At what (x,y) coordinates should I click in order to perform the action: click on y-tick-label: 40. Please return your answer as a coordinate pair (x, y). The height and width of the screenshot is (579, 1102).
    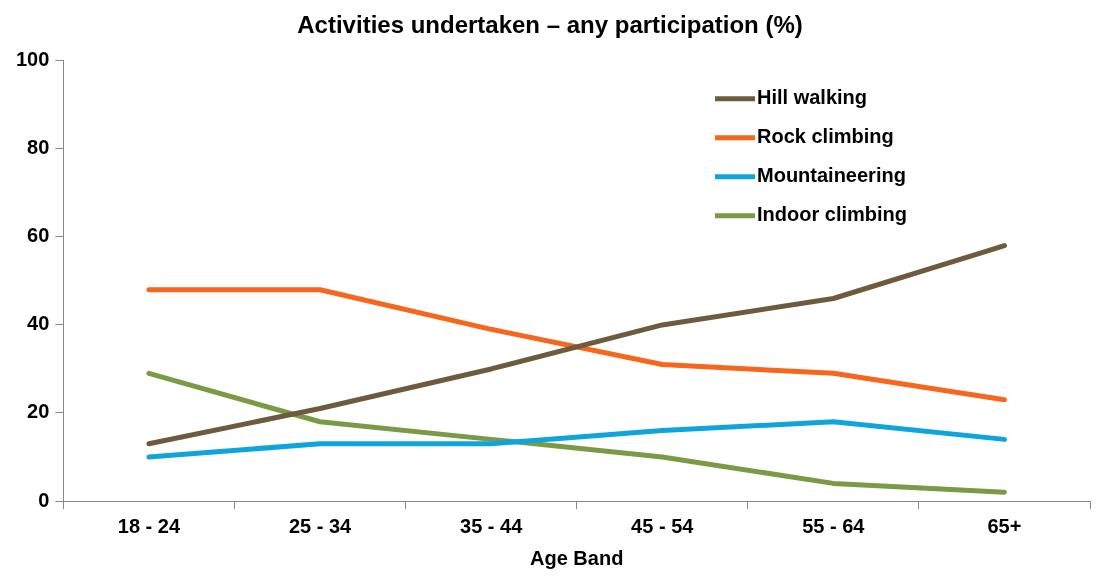
    Looking at the image, I should click on (38, 323).